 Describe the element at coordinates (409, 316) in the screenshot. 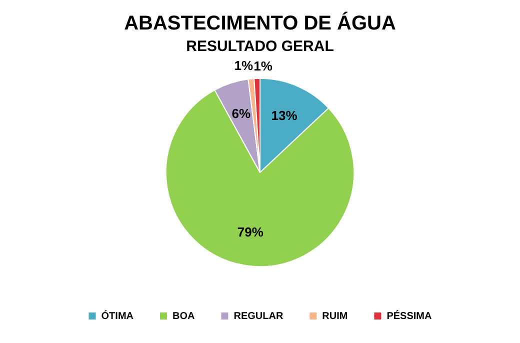

I see `legend-label: PÉSSIMA` at that location.